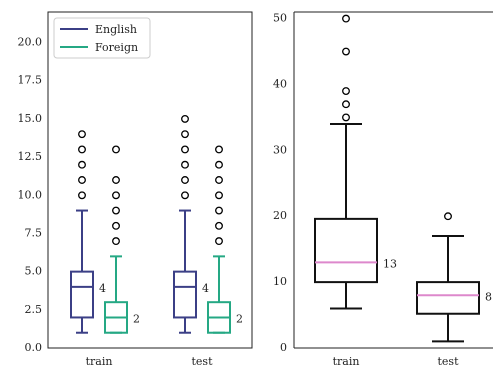 Image resolution: width=493 pixels, height=367 pixels. Describe the element at coordinates (449, 361) in the screenshot. I see `right-x-tick-label: test` at that location.